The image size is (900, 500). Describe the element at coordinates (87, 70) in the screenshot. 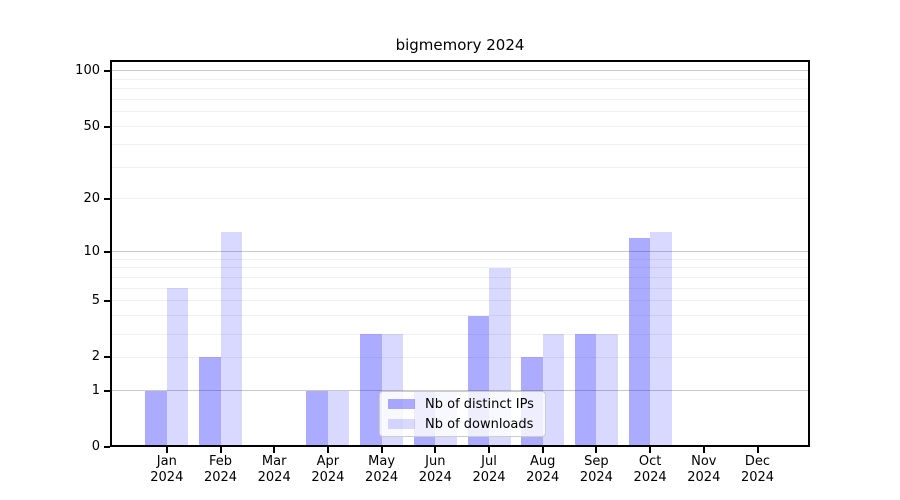

I see `y-tick-label-100: 100` at that location.